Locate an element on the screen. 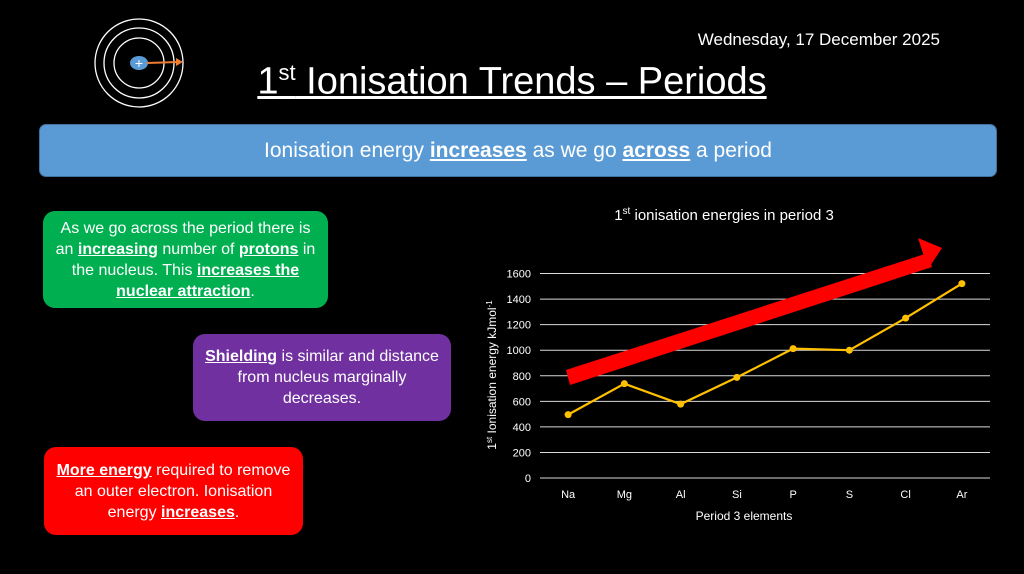 This screenshot has width=1024, height=574. y-tick-label: 1600 is located at coordinates (519, 275).